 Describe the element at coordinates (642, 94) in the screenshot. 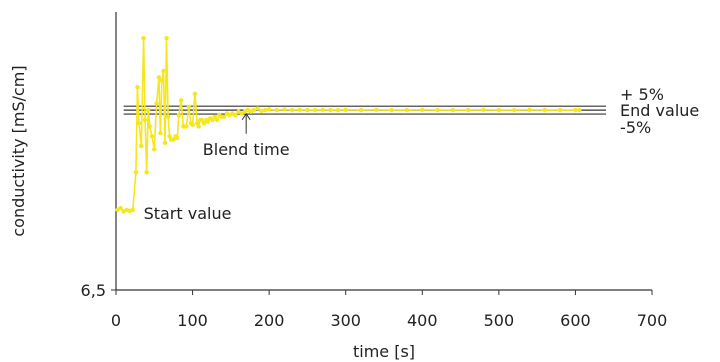

I see `reference-line-label: + 5%` at that location.